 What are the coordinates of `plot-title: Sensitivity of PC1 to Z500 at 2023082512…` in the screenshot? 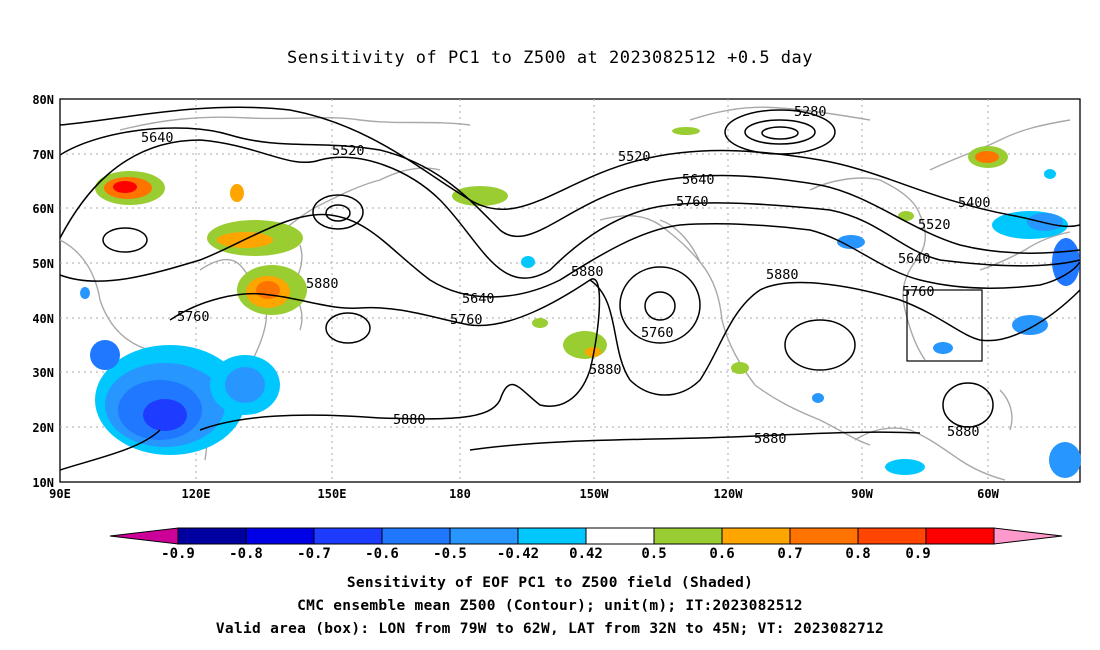 It's located at (549, 58).